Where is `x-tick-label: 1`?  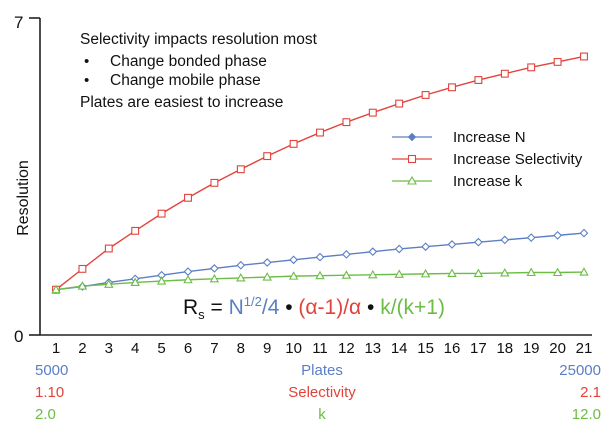 x-tick-label: 1 is located at coordinates (56, 348).